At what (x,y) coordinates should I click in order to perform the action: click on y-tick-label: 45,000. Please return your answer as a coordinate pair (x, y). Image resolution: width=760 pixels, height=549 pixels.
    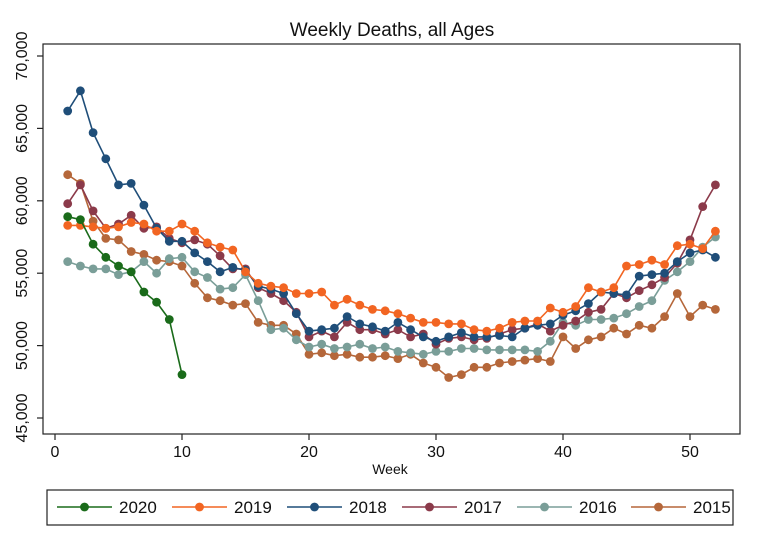
    Looking at the image, I should click on (22, 417).